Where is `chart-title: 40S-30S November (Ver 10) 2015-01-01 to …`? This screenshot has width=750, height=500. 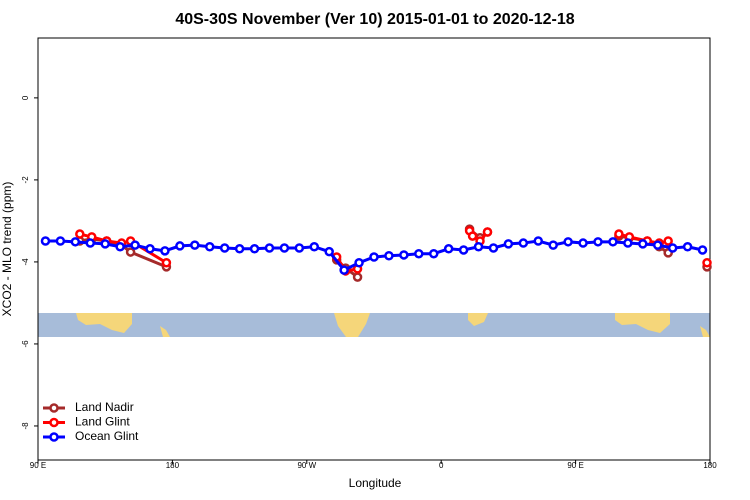
chart-title: 40S-30S November (Ver 10) 2015-01-01 to … is located at coordinates (374, 19).